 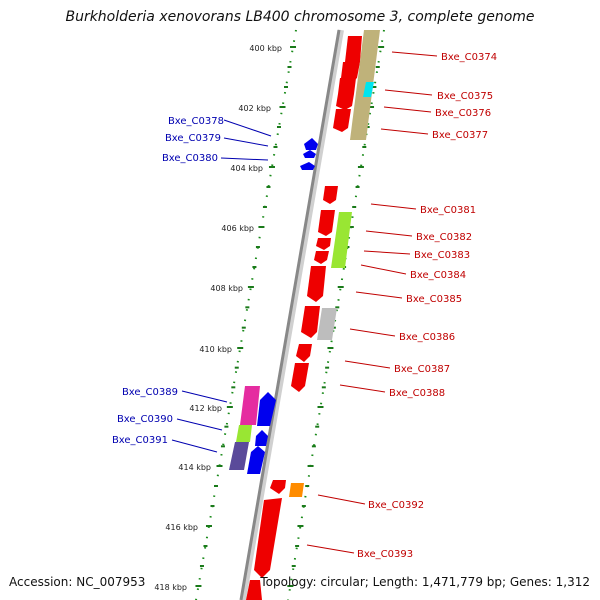 I want to click on gene-label-c0383: Bxe_C0383, so click(x=442, y=255).